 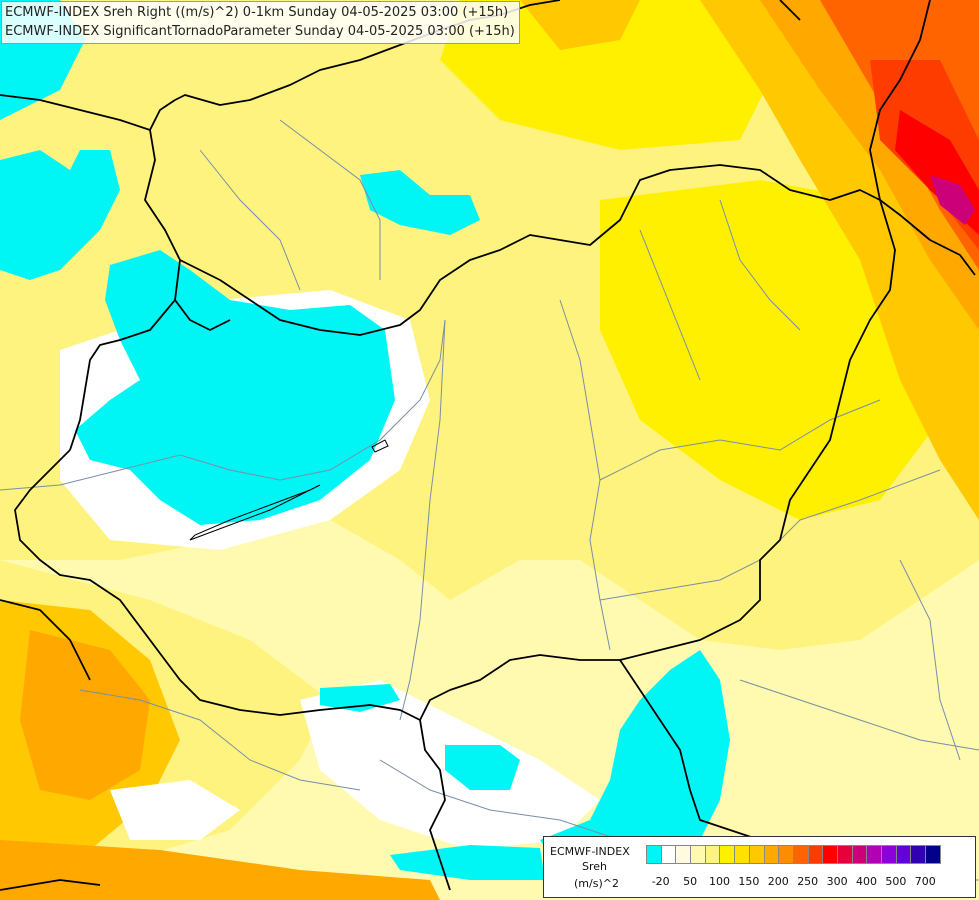 I want to click on legend-tick-label: 100, so click(x=719, y=881).